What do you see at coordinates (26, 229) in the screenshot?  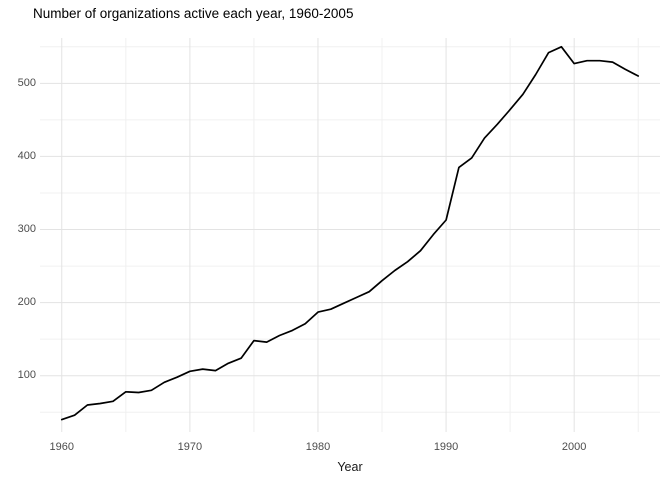 I see `y-tick-label: 300` at bounding box center [26, 229].